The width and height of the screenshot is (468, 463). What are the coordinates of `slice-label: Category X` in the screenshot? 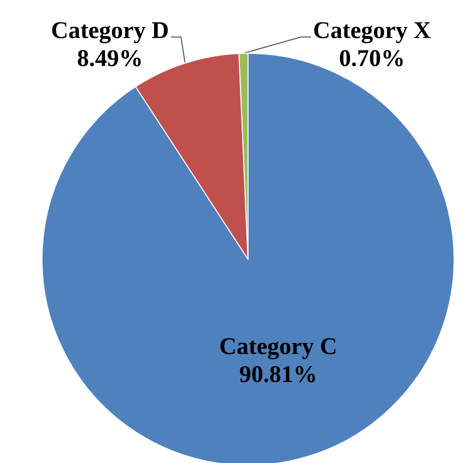 It's located at (372, 31).